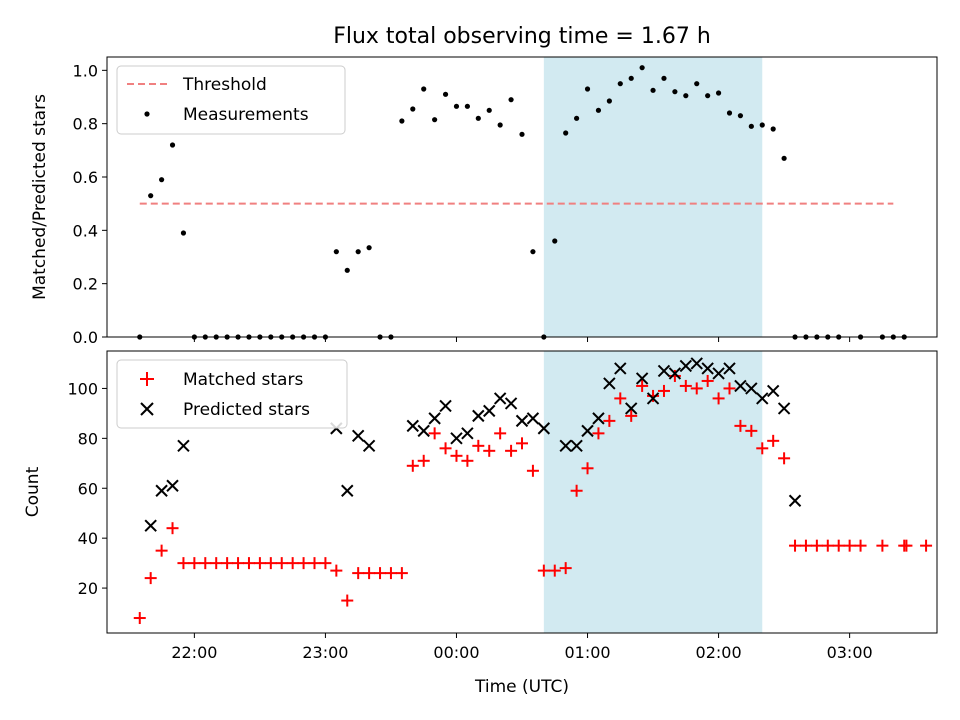 This screenshot has height=720, width=960. I want to click on top-ytick-label: 0.6, so click(85, 177).